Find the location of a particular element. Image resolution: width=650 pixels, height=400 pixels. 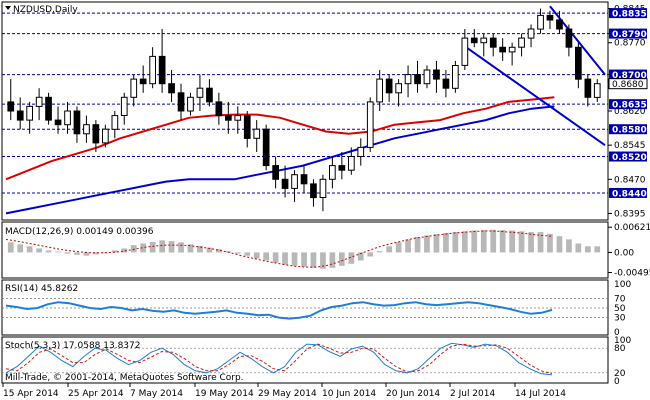

macd-pane is located at coordinates (305, 250).